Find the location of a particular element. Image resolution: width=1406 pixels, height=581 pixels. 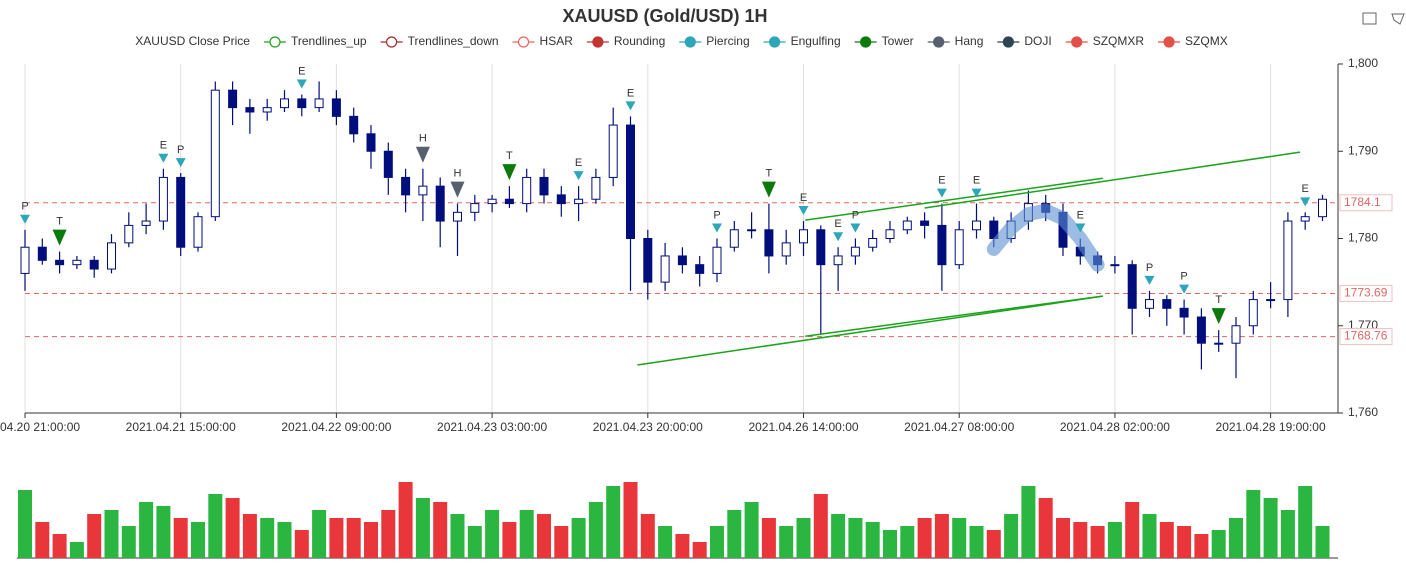

zoom-icon is located at coordinates (1369, 18).